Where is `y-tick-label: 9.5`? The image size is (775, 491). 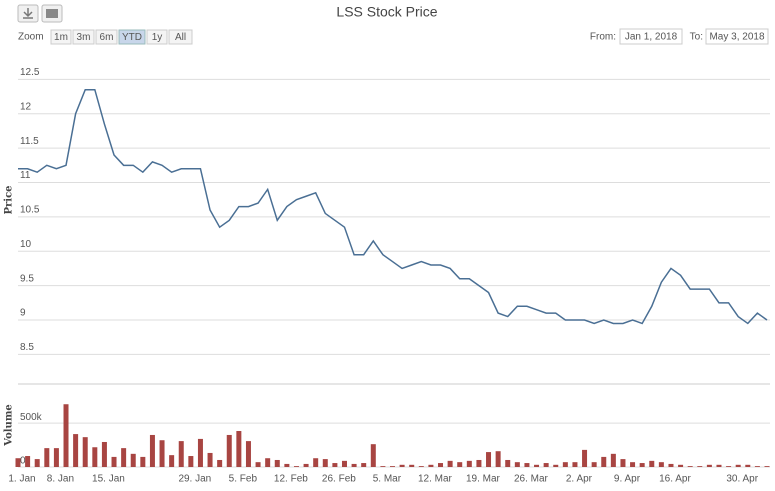
y-tick-label: 9.5 is located at coordinates (27, 278).